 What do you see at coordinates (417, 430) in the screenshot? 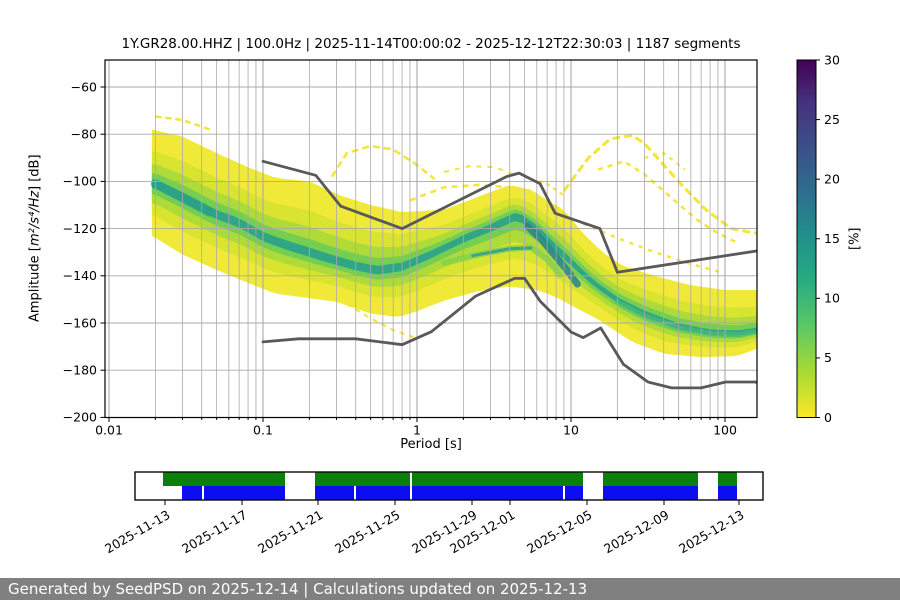
I see `x-tick-label-2: 1` at bounding box center [417, 430].